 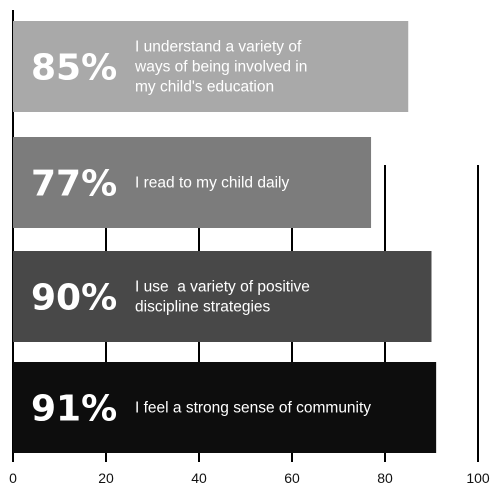 I want to click on x-tick-label-0: 0, so click(x=13, y=478).